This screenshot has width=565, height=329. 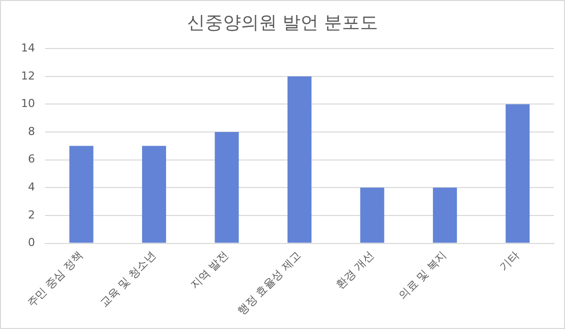 I want to click on y-tick-label: 4, so click(x=31, y=187).